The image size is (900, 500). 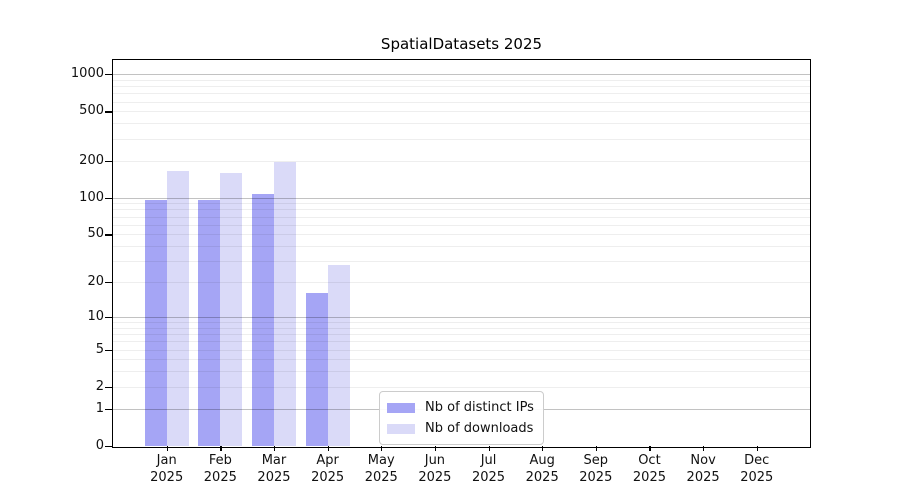 What do you see at coordinates (650, 448) in the screenshot?
I see `x-tick-oct-2025` at bounding box center [650, 448].